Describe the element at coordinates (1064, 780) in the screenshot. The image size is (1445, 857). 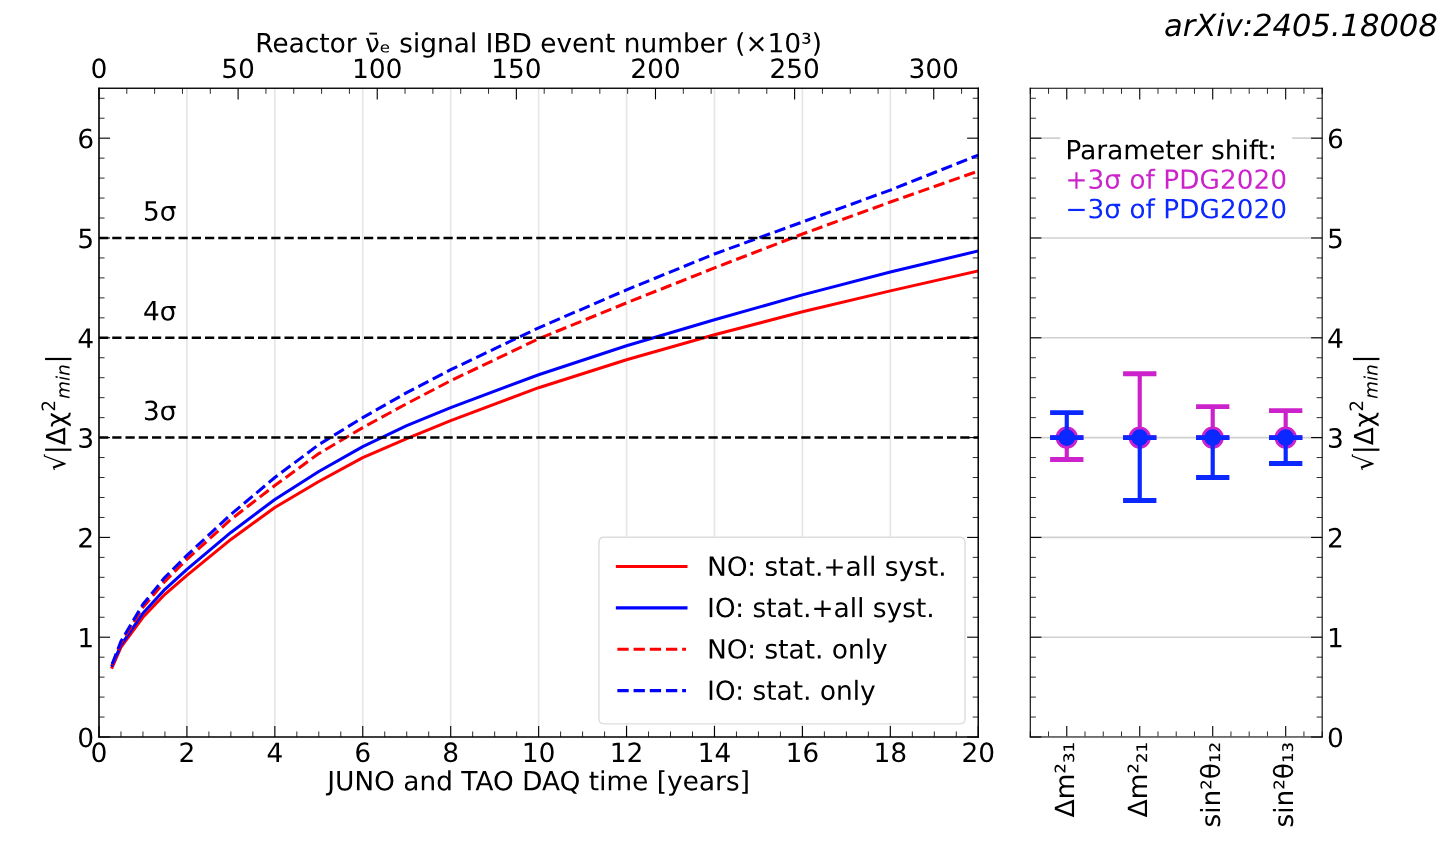
I see `x-tick-label: Δm²₃₁` at that location.